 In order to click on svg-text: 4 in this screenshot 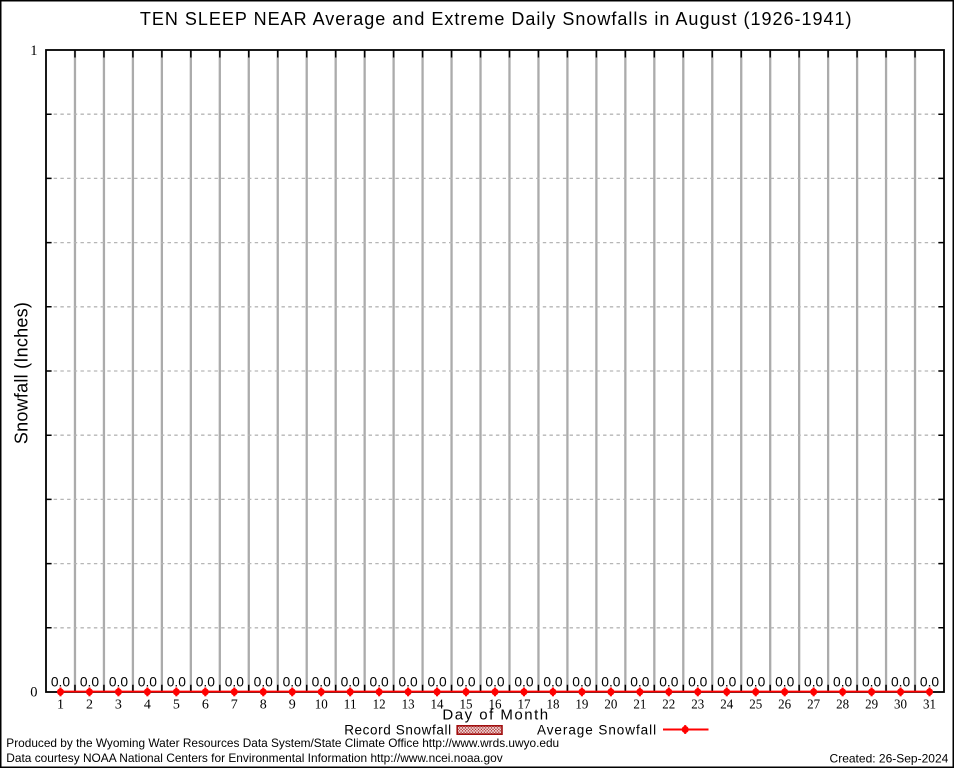, I will do `click(147, 705)`.